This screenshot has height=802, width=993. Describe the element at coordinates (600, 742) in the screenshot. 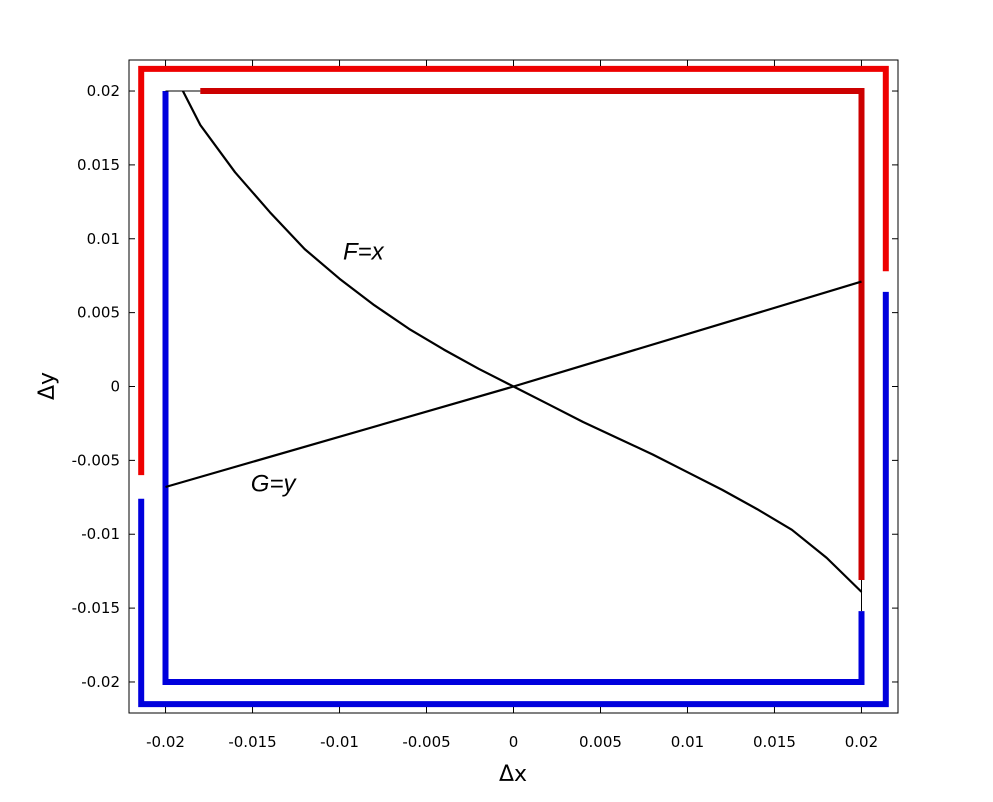

I see `x-tick-label: 0.005` at that location.